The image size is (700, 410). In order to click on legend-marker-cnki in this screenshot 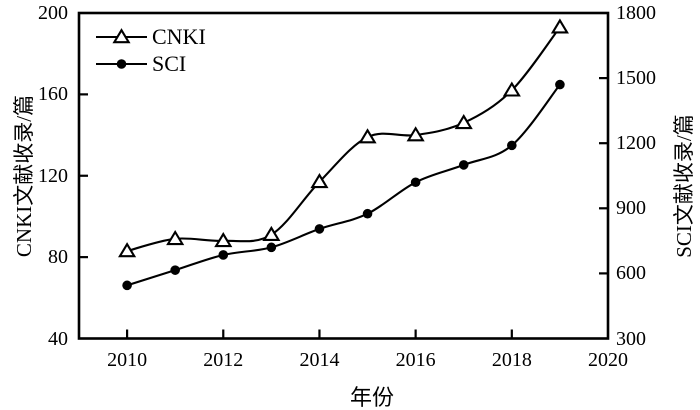, I will do `click(121, 36)`.